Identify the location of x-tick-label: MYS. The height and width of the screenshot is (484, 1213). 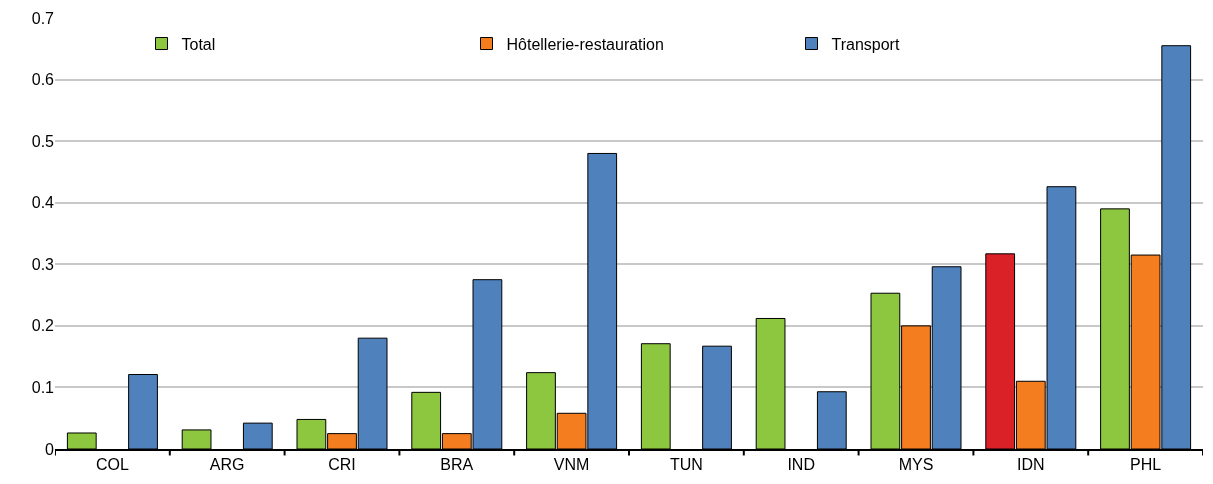
(916, 465).